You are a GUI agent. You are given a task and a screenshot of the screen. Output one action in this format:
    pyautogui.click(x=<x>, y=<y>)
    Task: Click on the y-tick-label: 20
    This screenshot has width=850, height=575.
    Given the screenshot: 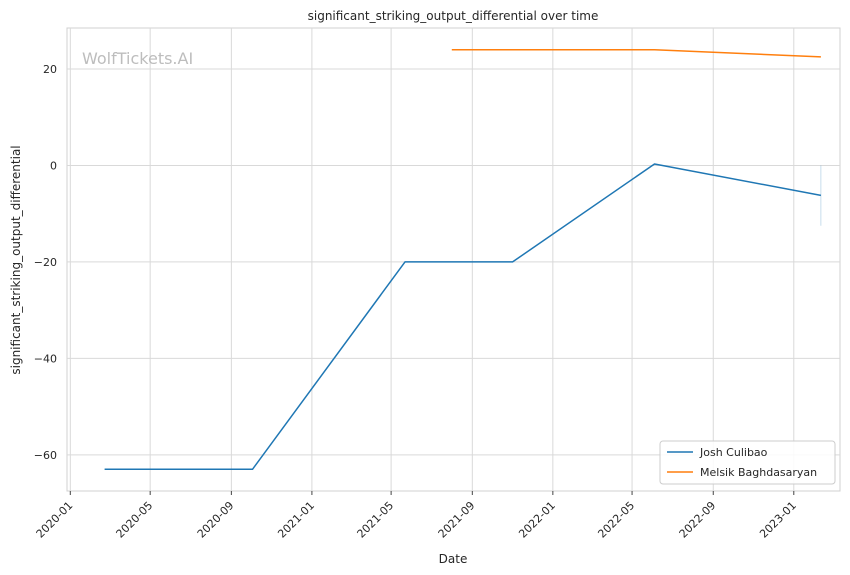 What is the action you would take?
    pyautogui.click(x=50, y=69)
    